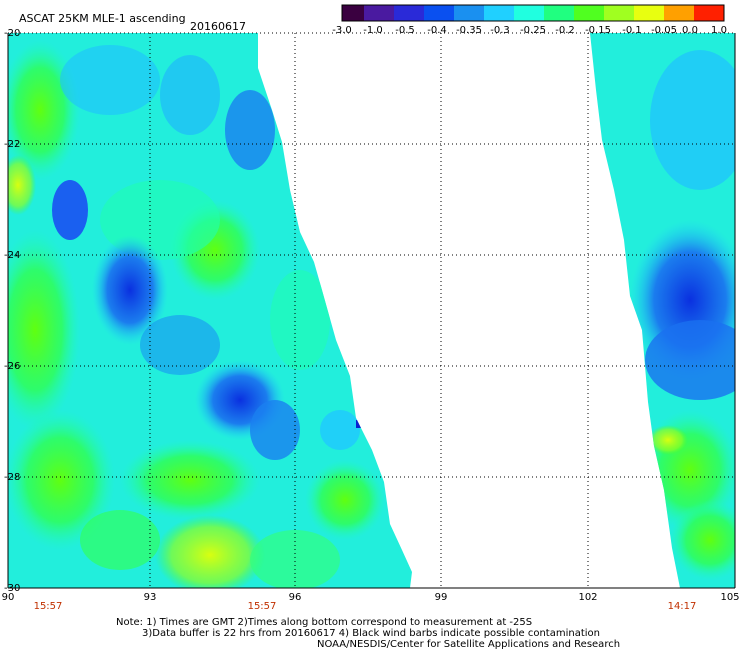 The image size is (740, 650). I want to click on lat-label: -30, so click(12, 588).